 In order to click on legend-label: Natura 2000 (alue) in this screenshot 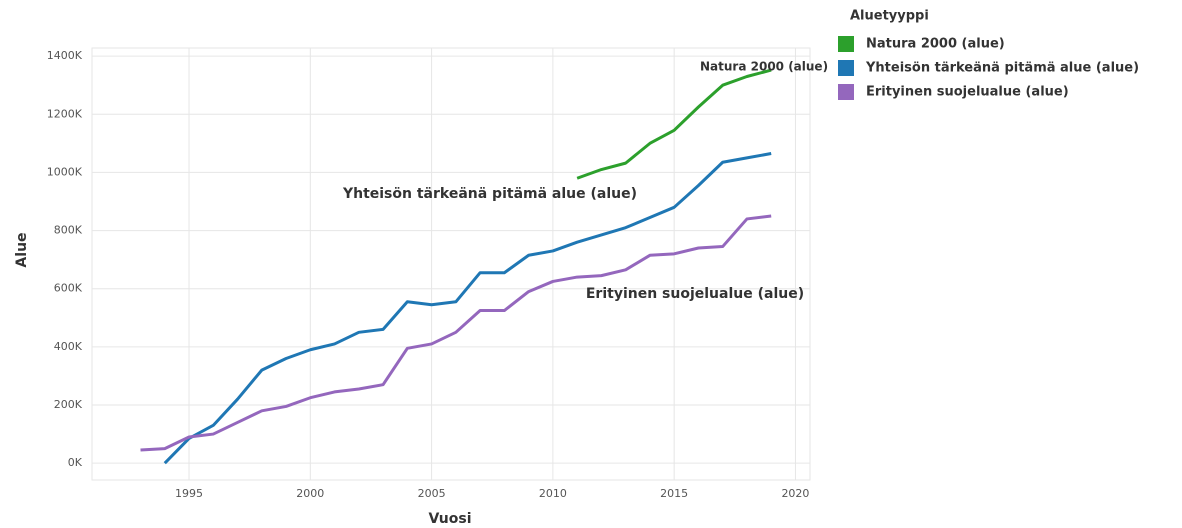, I will do `click(935, 44)`.